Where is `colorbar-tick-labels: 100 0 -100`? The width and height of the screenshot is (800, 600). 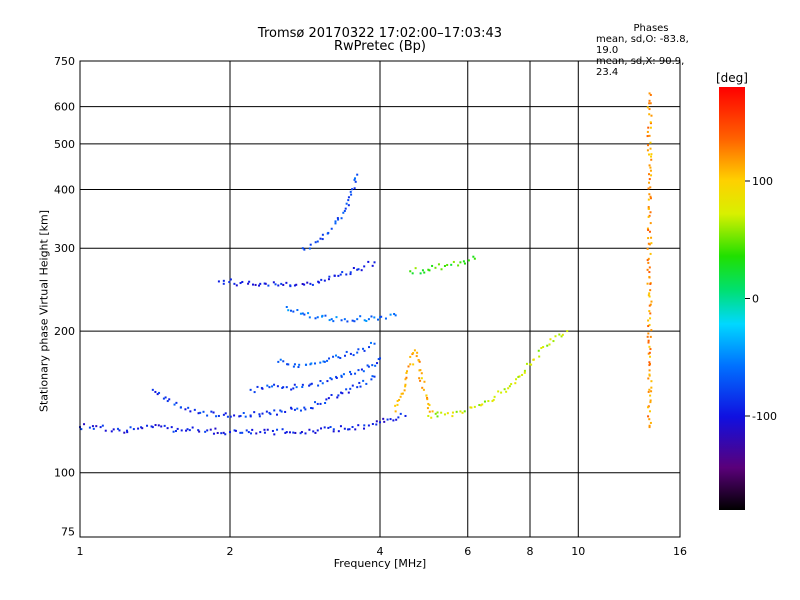
colorbar-tick-labels: 100 0 -100 is located at coordinates (761, 299).